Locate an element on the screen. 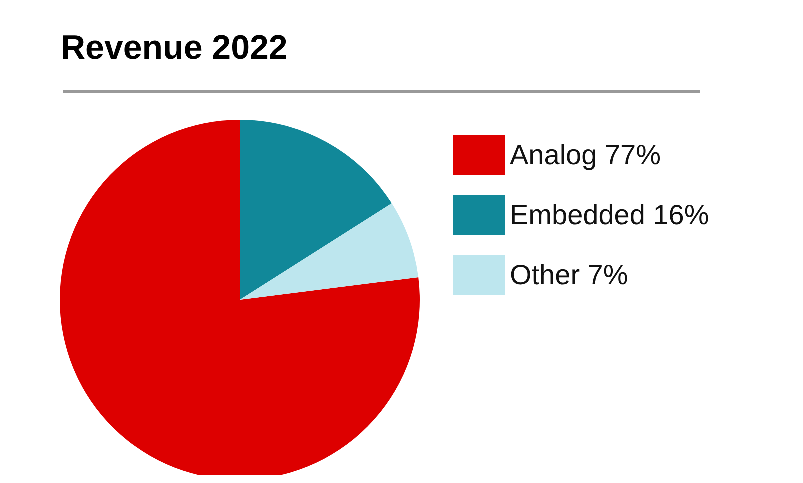  legend-label: Other 7% is located at coordinates (569, 275).